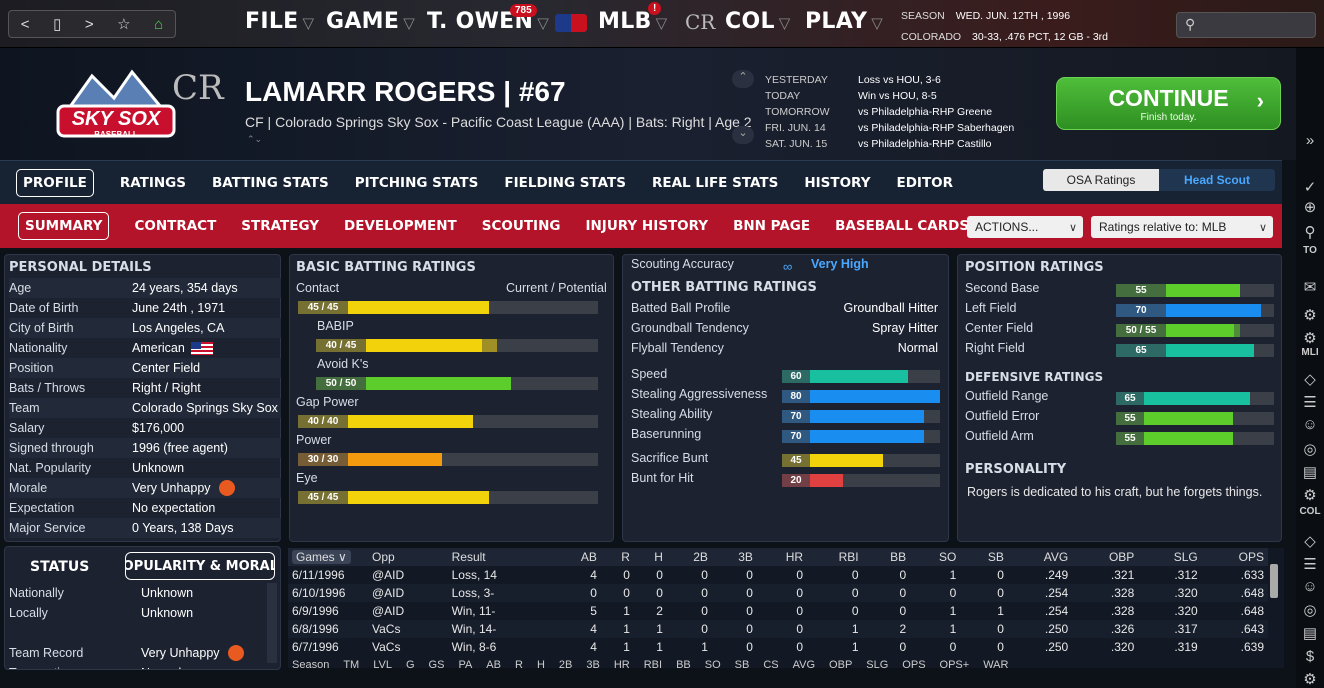 Image resolution: width=1324 pixels, height=688 pixels. I want to click on column-header: Result, so click(500, 557).